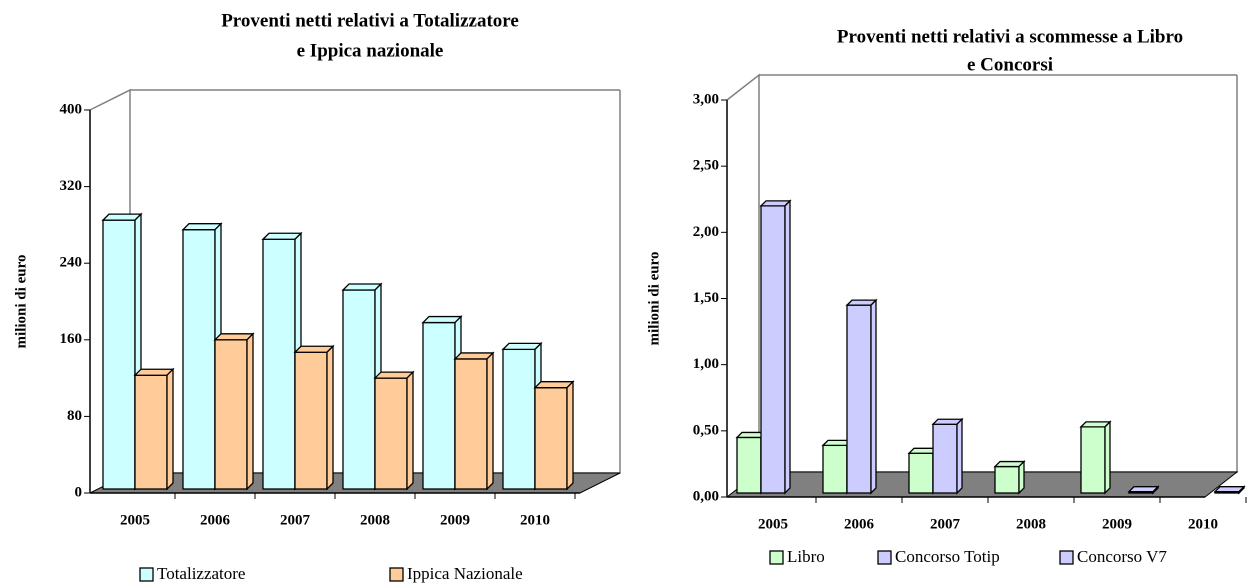  What do you see at coordinates (370, 50) in the screenshot?
I see `chart-title: e Ippica nazionale` at bounding box center [370, 50].